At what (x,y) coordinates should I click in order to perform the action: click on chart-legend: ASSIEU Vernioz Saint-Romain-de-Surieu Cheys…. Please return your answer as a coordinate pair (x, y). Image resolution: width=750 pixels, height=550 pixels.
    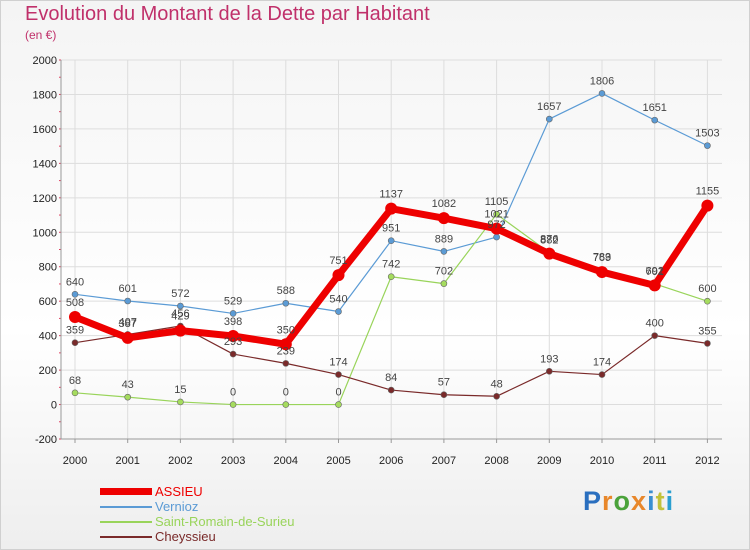
    Looking at the image, I should click on (197, 514).